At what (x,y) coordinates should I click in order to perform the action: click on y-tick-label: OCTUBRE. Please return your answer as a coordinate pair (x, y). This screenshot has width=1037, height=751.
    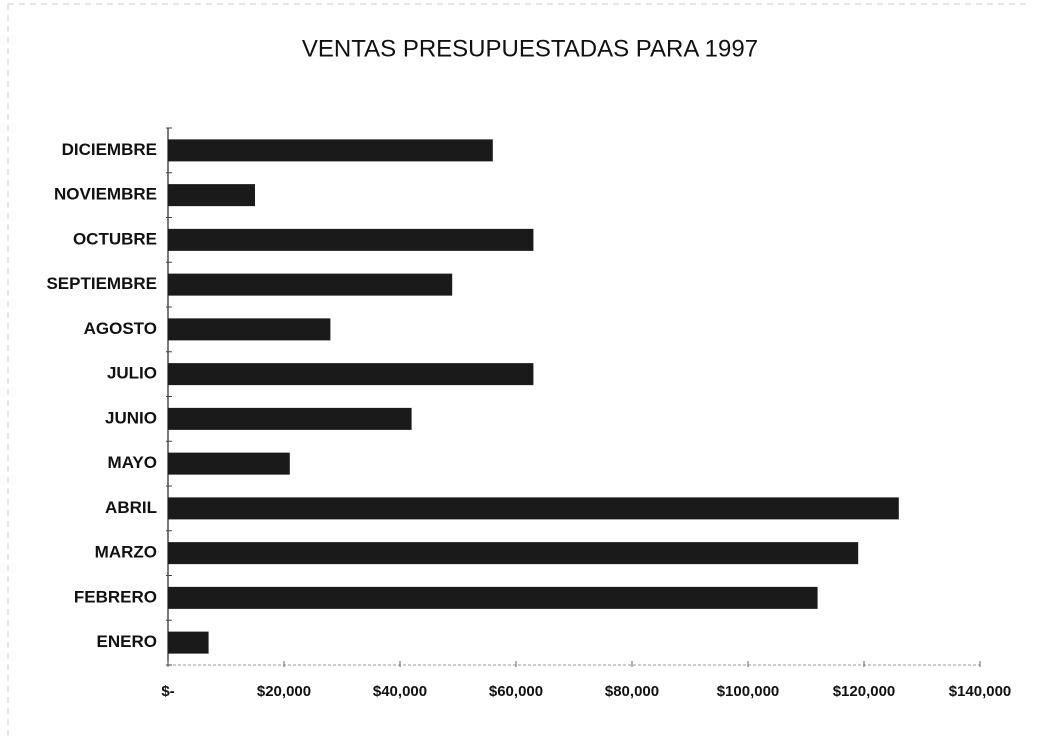
    Looking at the image, I should click on (115, 238).